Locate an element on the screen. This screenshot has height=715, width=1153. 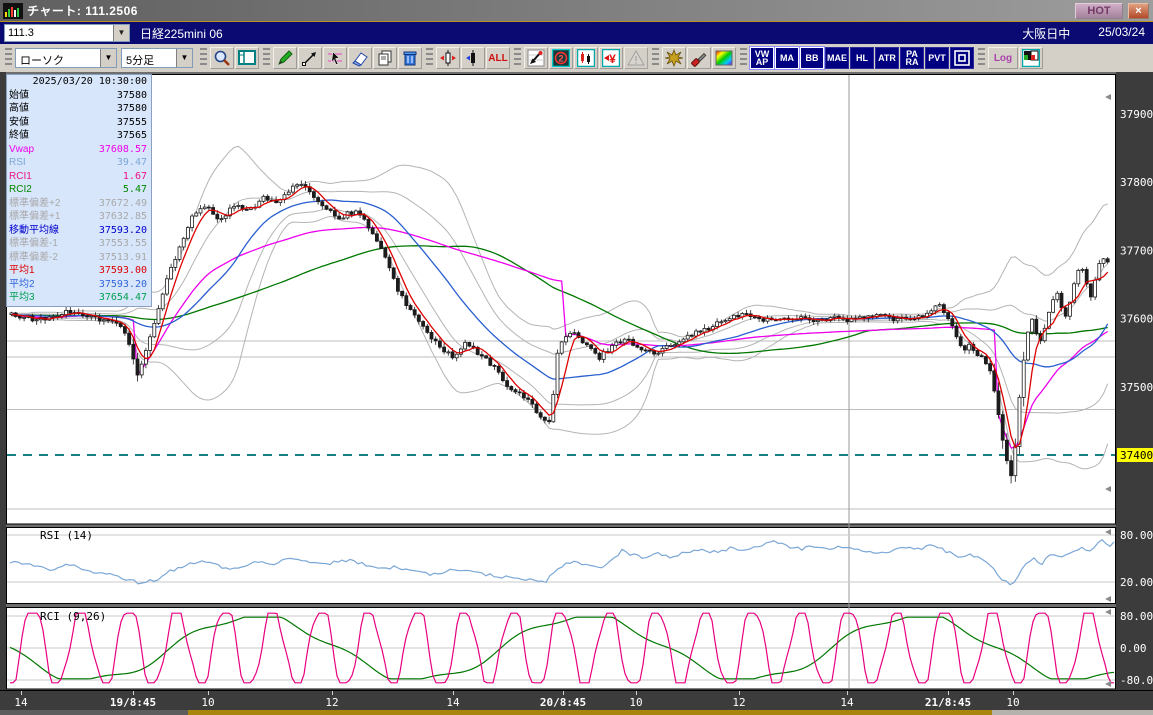
mae-button: MAE is located at coordinates (837, 58).